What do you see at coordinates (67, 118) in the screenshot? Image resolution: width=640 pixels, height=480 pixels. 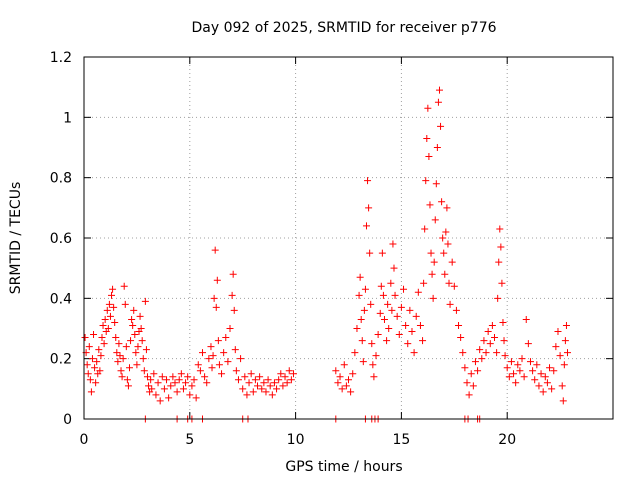 I see `y-tick-label: 1` at bounding box center [67, 118].